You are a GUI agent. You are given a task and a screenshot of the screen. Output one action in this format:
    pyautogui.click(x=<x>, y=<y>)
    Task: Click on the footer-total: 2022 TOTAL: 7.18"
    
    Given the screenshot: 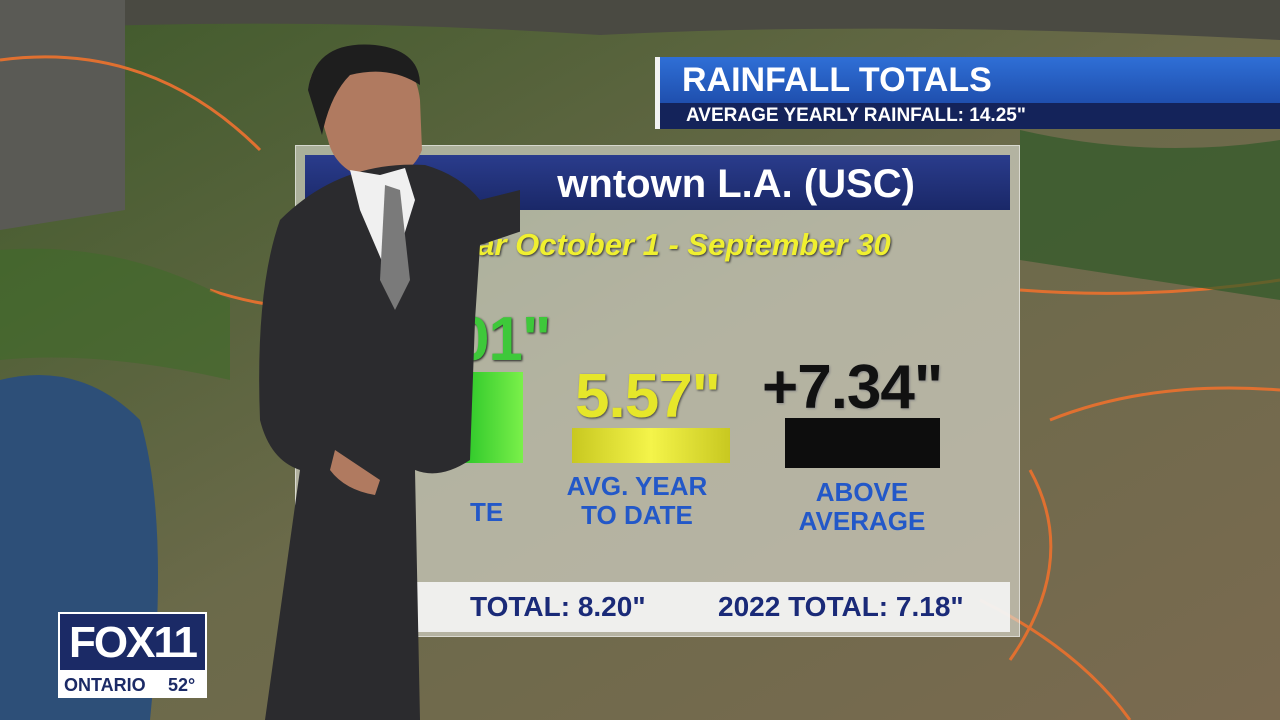 What is the action you would take?
    pyautogui.click(x=841, y=606)
    